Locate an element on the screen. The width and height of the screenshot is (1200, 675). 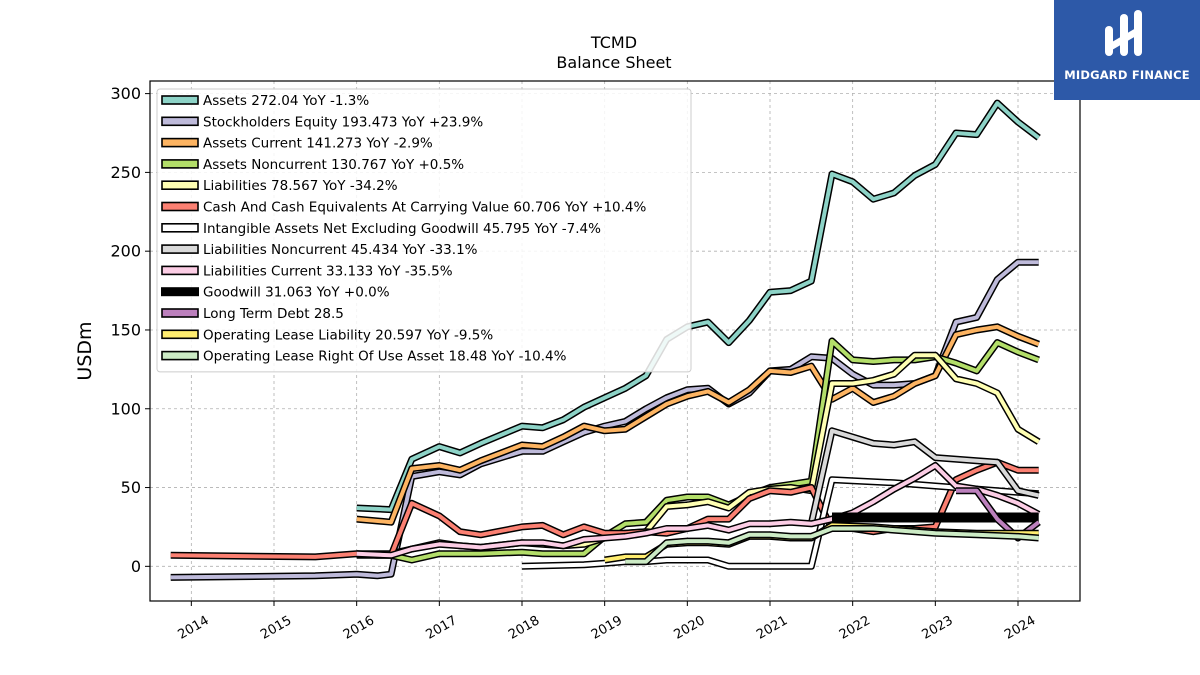
x-tick-label: 2023 is located at coordinates (938, 628).